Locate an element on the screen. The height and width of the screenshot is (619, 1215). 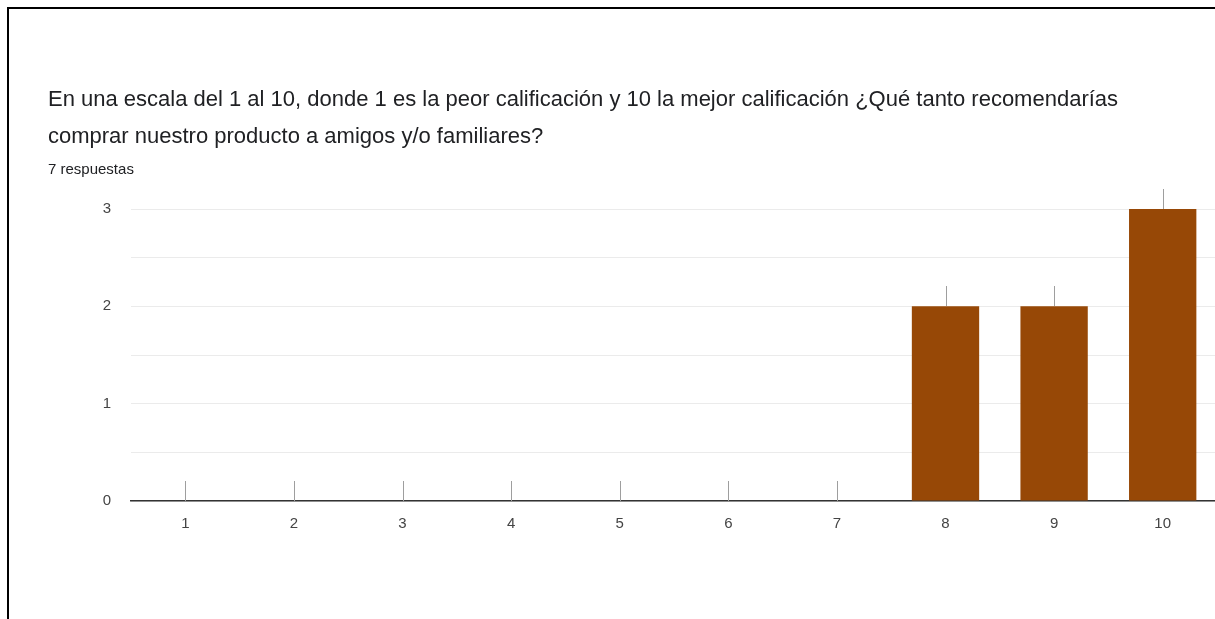
x-tick-label: 6 is located at coordinates (728, 523).